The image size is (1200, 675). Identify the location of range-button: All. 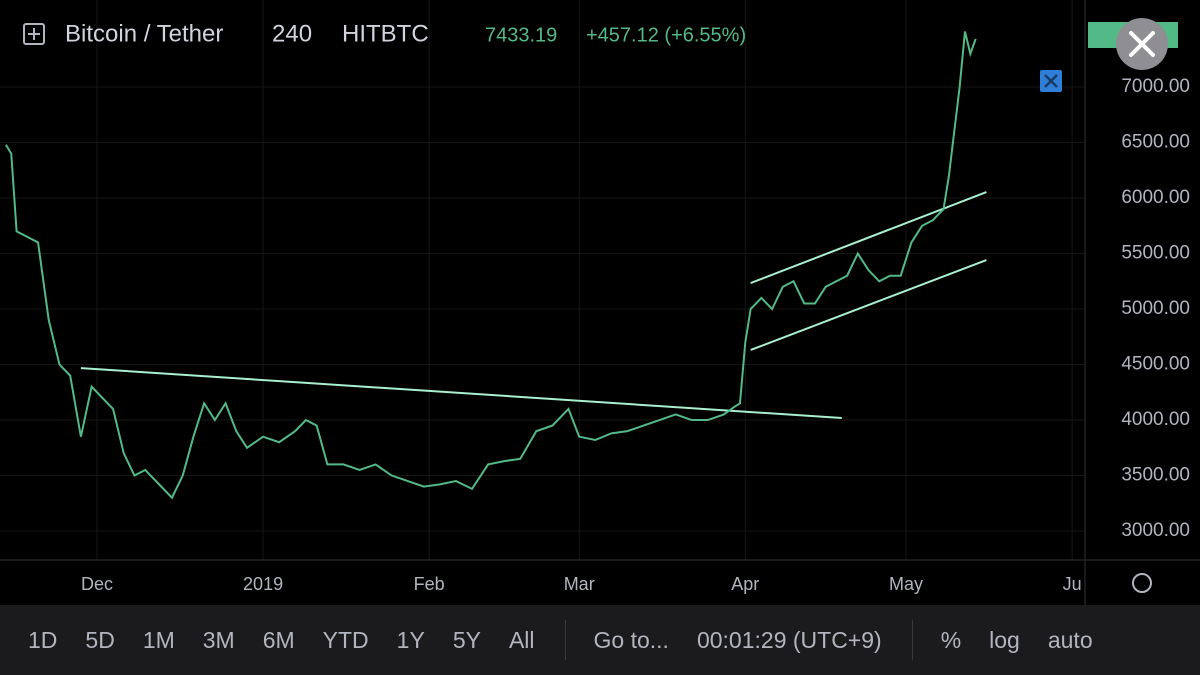
(521, 639).